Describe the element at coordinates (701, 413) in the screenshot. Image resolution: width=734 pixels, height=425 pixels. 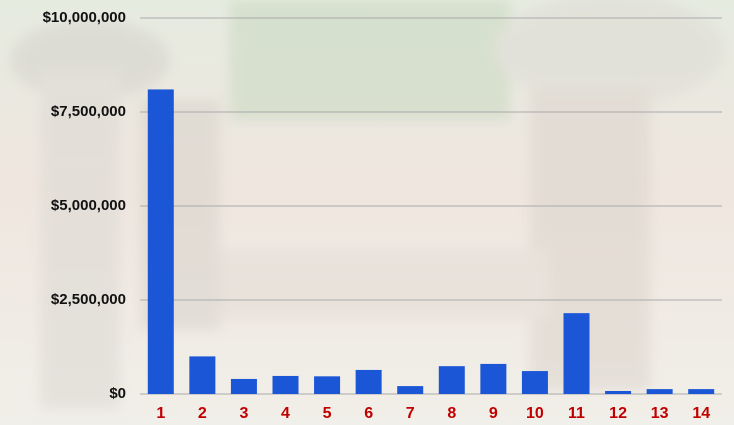
I see `x-tick-label: 14` at that location.